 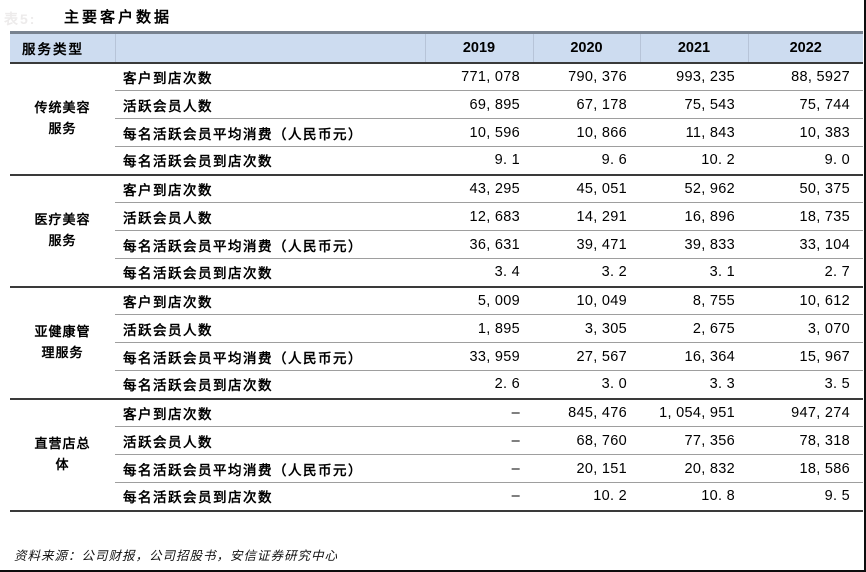 What do you see at coordinates (586, 468) in the screenshot?
I see `value-cell: 20, 151` at bounding box center [586, 468].